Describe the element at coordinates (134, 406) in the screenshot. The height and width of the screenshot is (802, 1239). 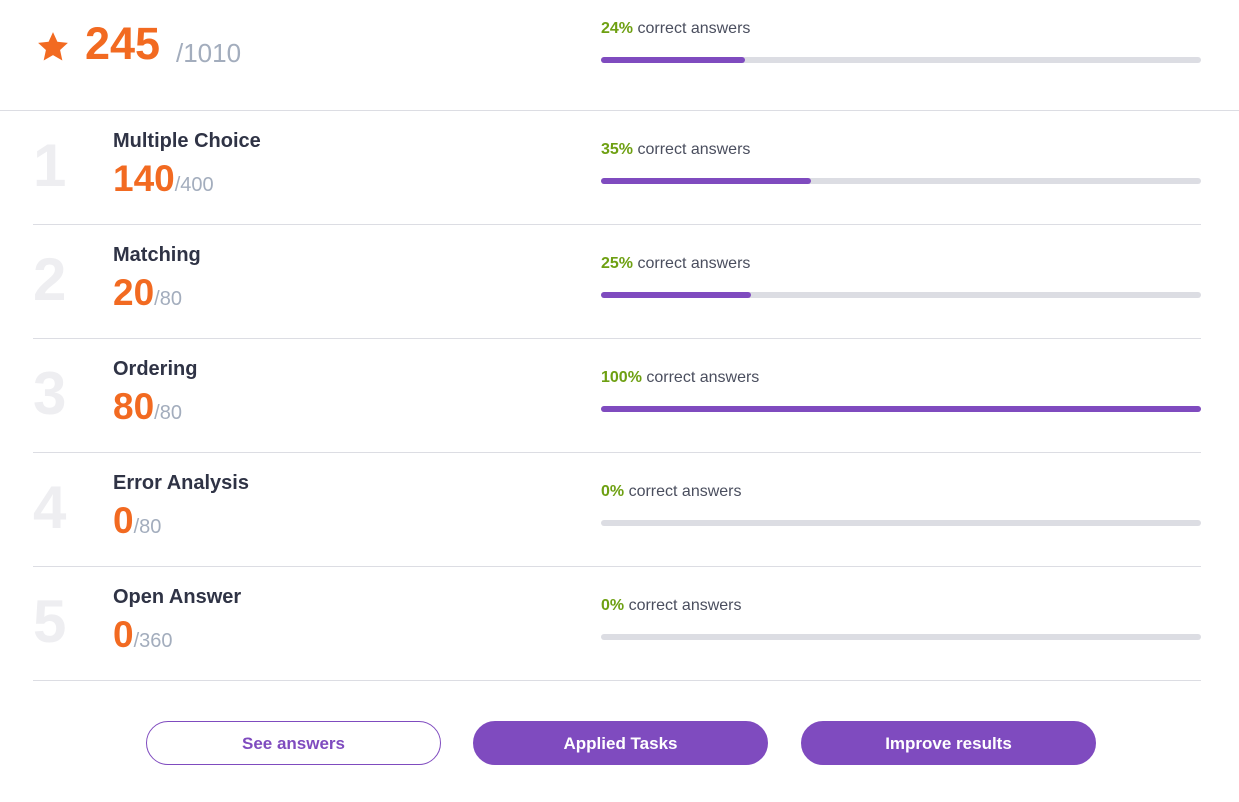
I see `section-score: 80` at that location.